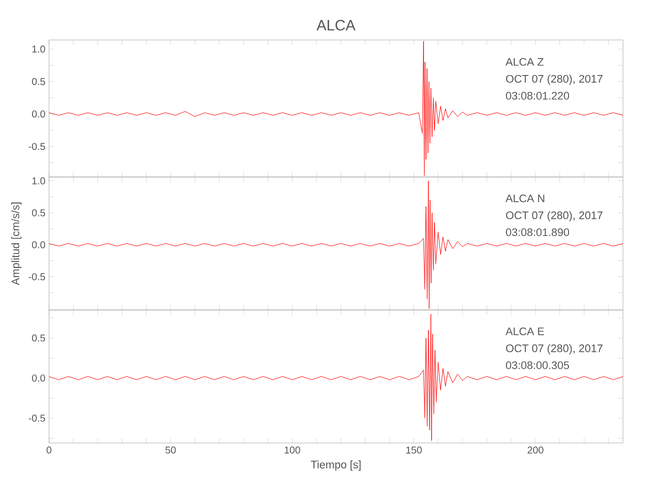 This screenshot has width=650, height=500. What do you see at coordinates (536, 450) in the screenshot?
I see `x-tick-label: 200` at bounding box center [536, 450].